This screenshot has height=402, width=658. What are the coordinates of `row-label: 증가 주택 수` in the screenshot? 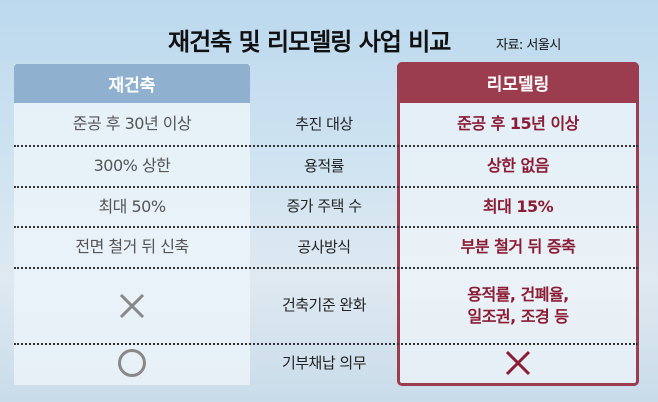 It's located at (324, 206).